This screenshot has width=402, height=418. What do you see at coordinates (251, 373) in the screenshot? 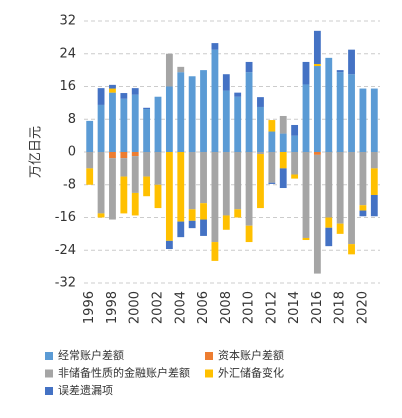
I see `legend-label: 外汇储备变化` at bounding box center [251, 373].